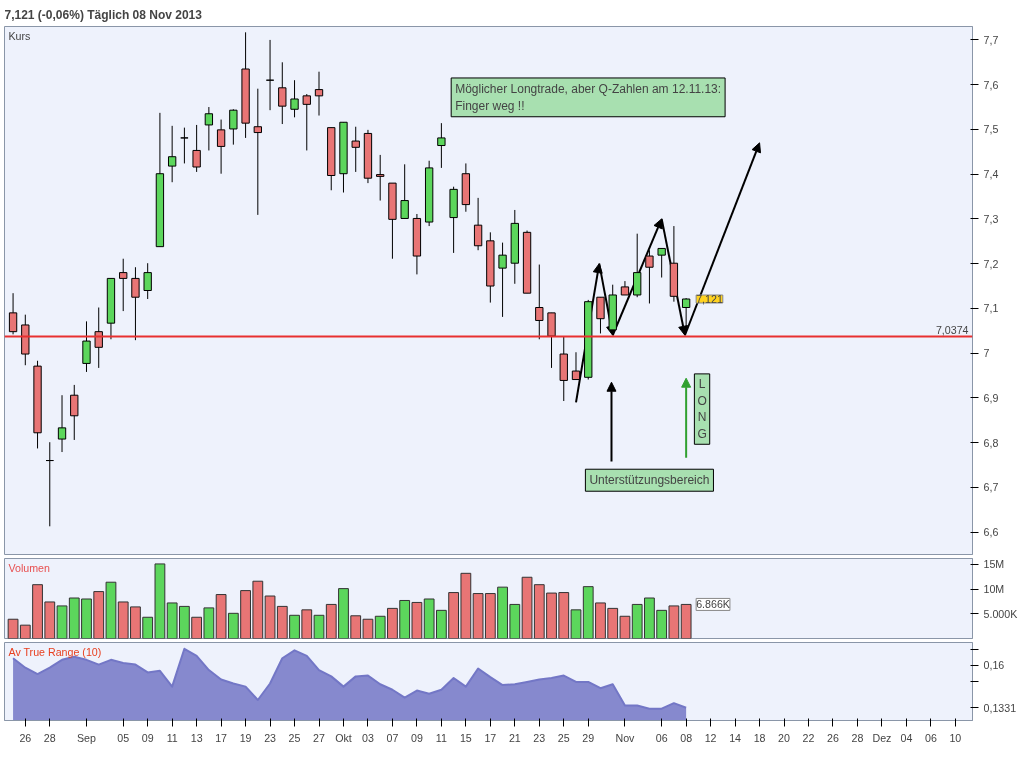  What do you see at coordinates (784, 737) in the screenshot?
I see `x-tick-label: 20` at bounding box center [784, 737].